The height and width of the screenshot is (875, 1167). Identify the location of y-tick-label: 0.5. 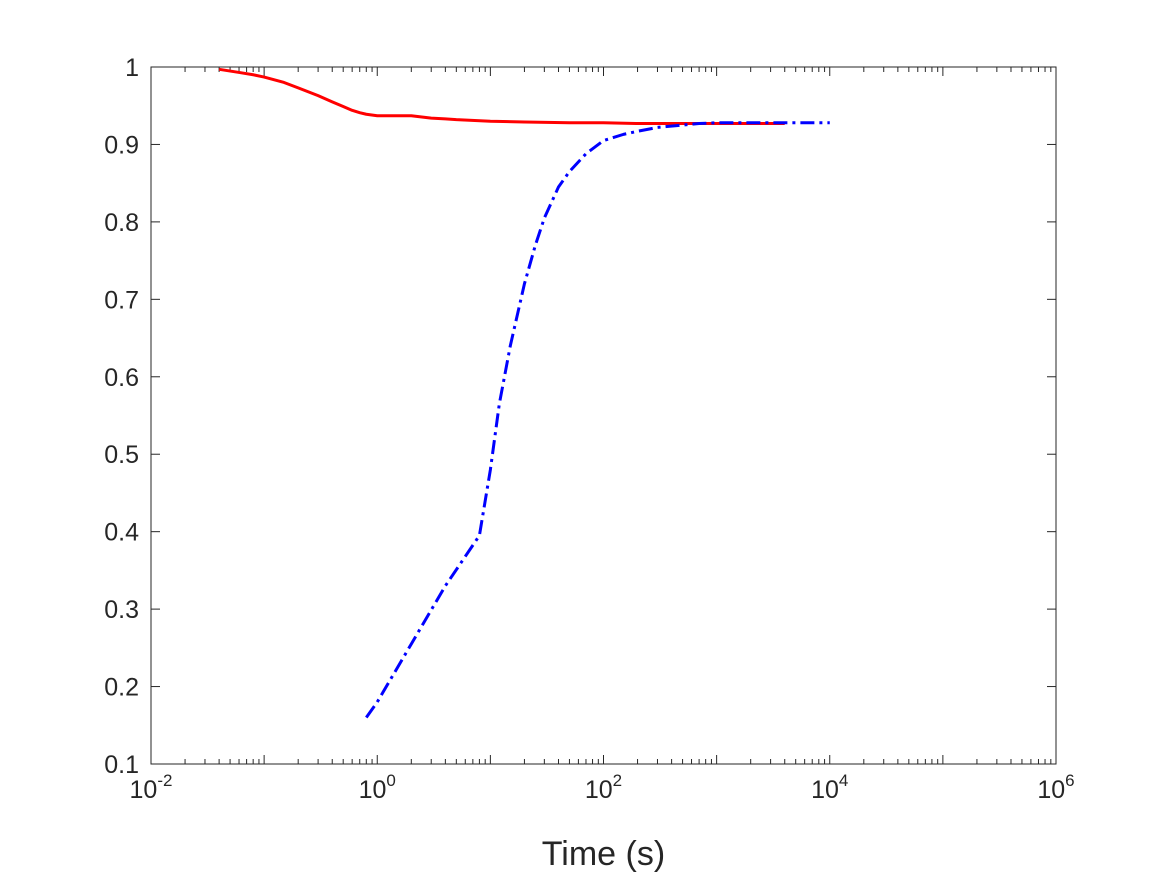
(121, 455).